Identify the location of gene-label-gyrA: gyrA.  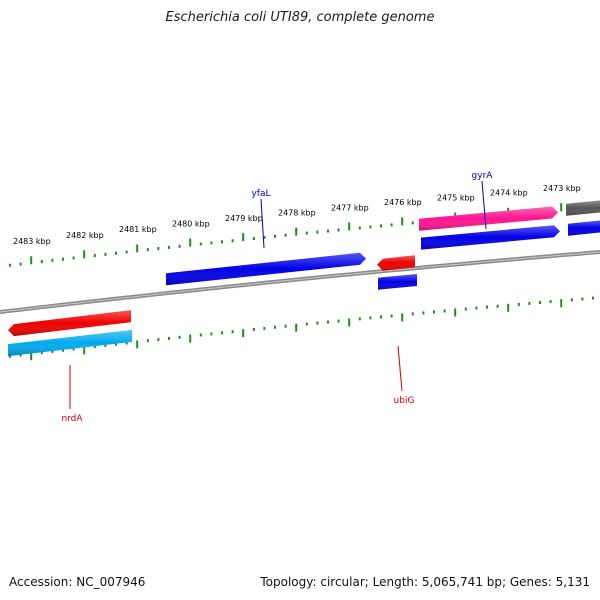
(483, 176).